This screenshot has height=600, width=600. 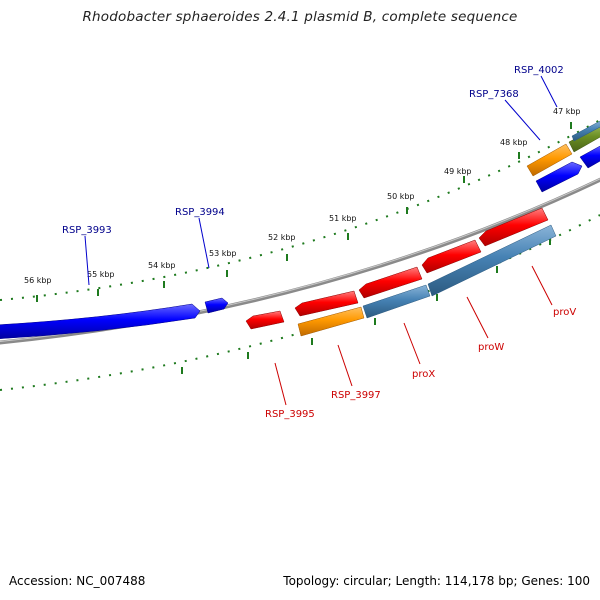 I want to click on label-prov: proV, so click(x=564, y=312).